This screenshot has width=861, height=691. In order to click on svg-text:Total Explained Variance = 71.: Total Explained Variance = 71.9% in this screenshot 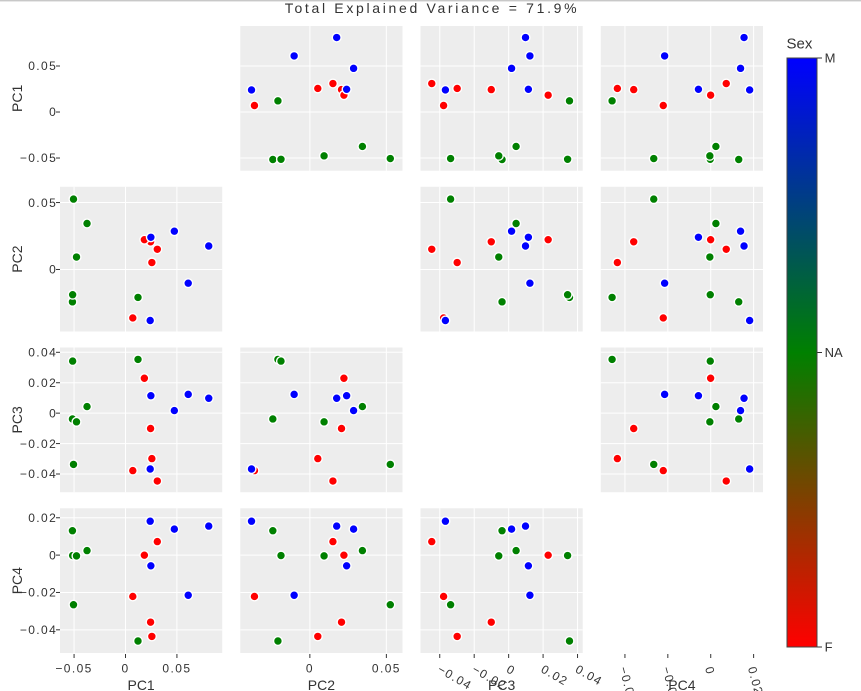, I will do `click(432, 8)`.